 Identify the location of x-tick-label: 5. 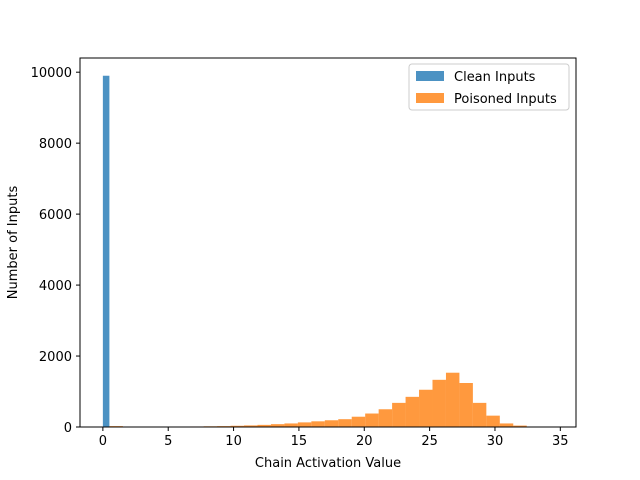
(168, 441).